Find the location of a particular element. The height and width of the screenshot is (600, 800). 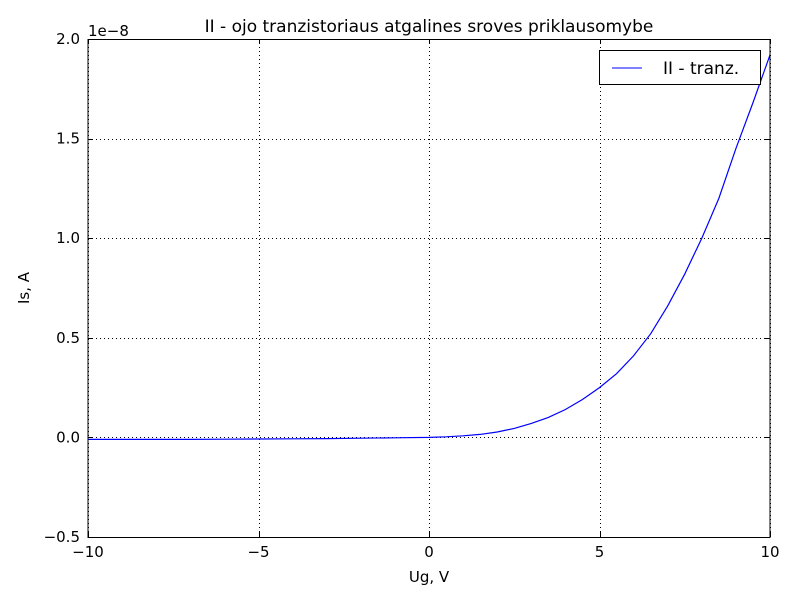

legend: II - tranz. is located at coordinates (680, 67).